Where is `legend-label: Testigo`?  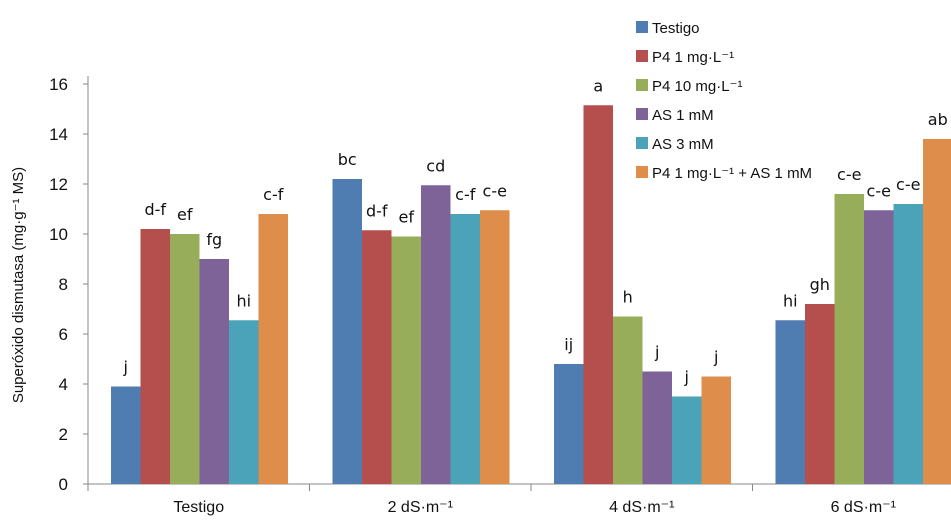 legend-label: Testigo is located at coordinates (676, 28).